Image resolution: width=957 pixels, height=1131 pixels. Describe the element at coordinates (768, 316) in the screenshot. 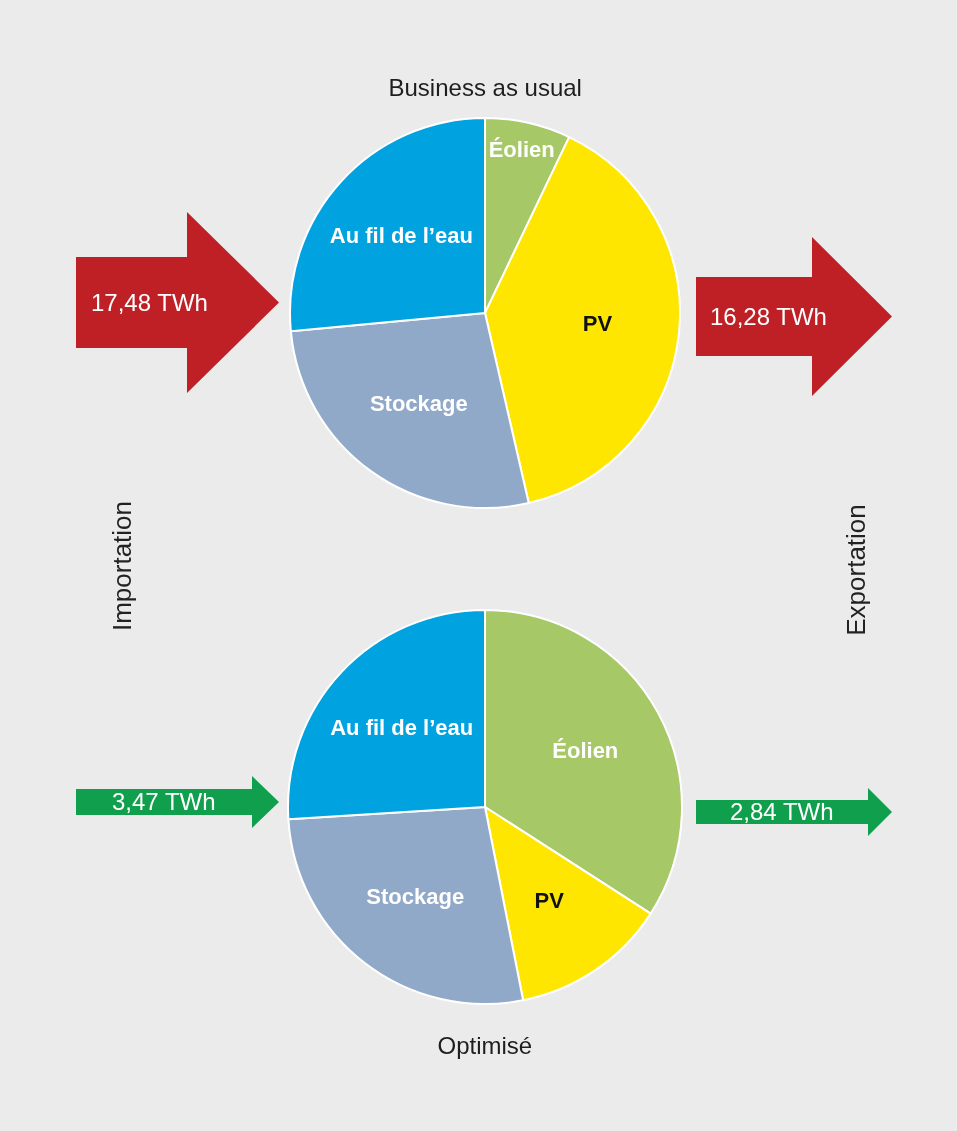

I see `text: 16,28 TWh` at that location.